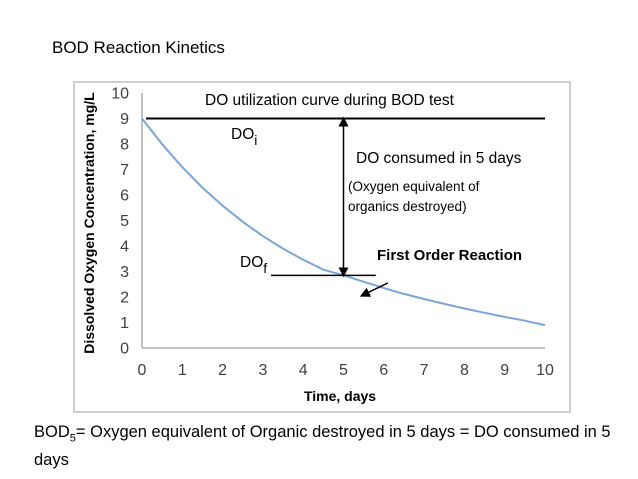 This screenshot has width=638, height=479. What do you see at coordinates (124, 272) in the screenshot?
I see `y-tick-label: 3` at bounding box center [124, 272].